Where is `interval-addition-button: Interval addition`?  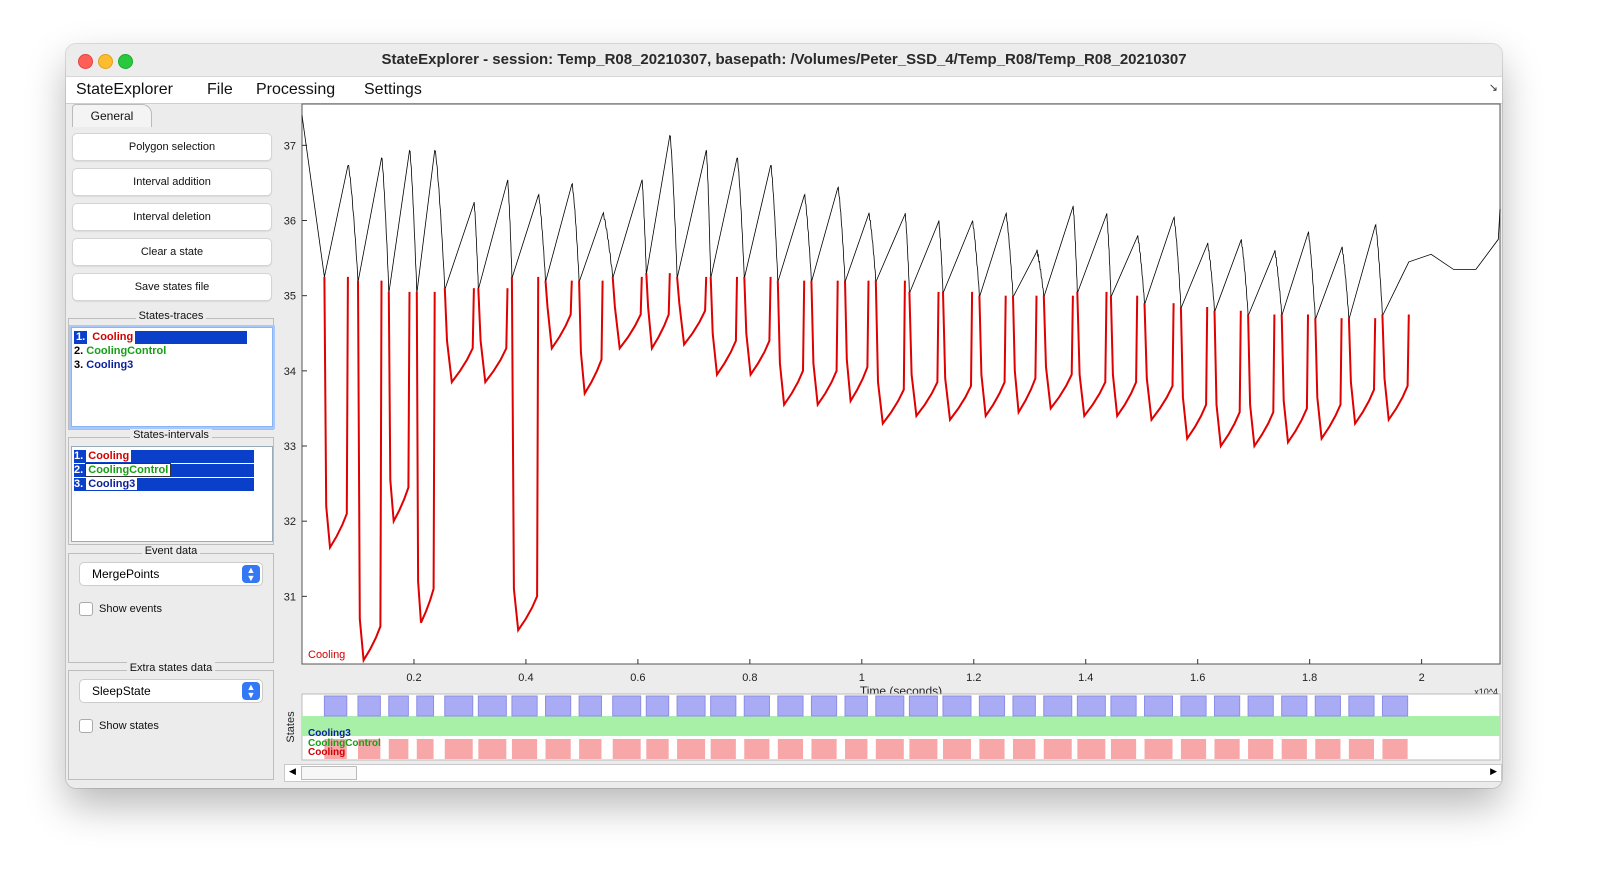 interval-addition-button: Interval addition is located at coordinates (172, 182).